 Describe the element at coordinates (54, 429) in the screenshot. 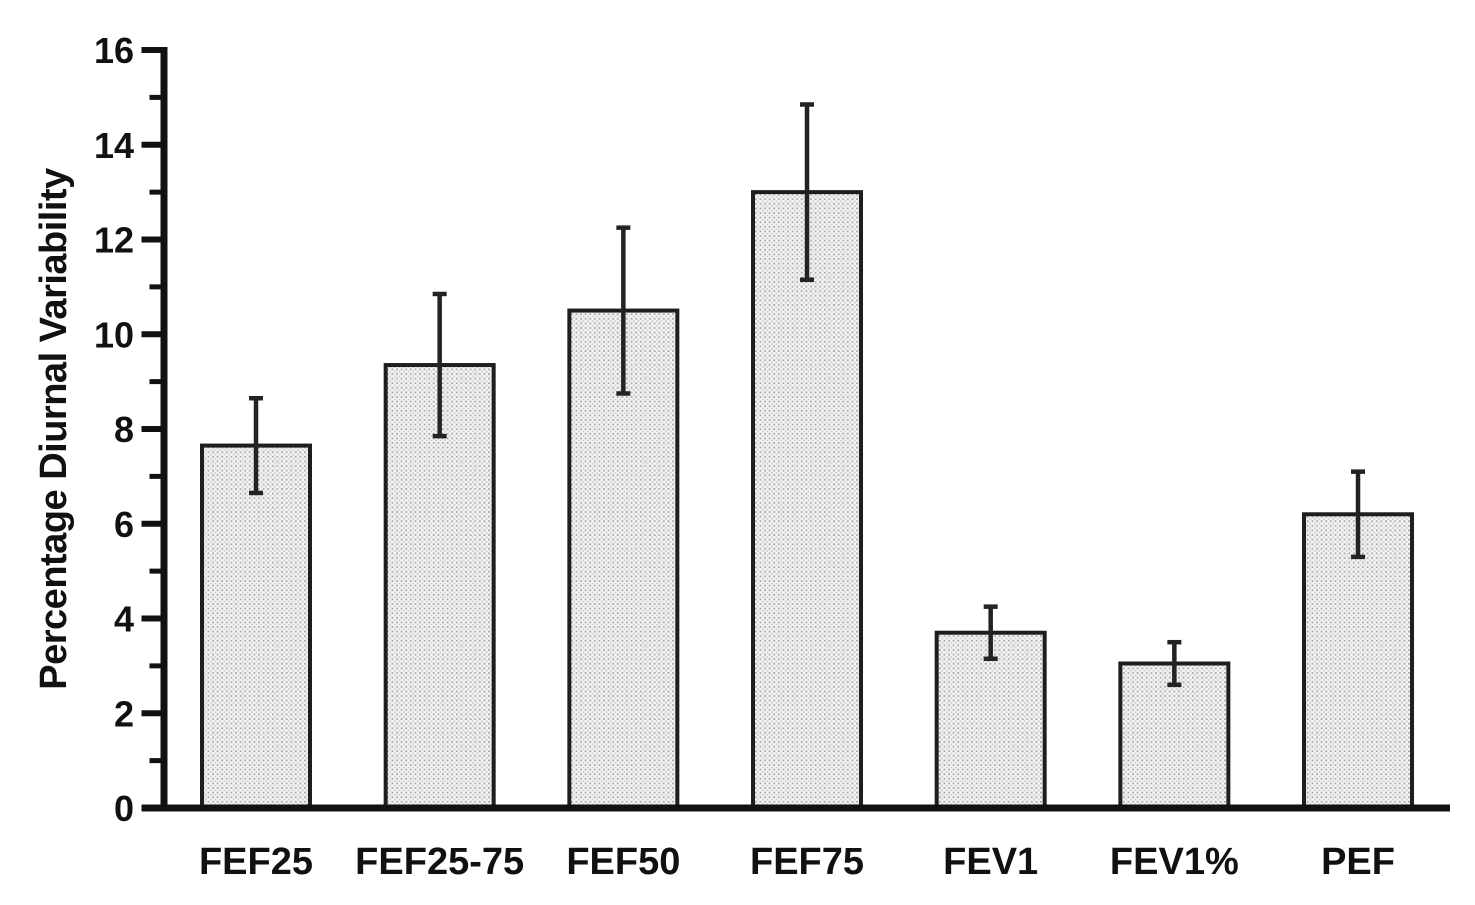

I see `y-axis-title: Percentage Diurnal Variability` at that location.